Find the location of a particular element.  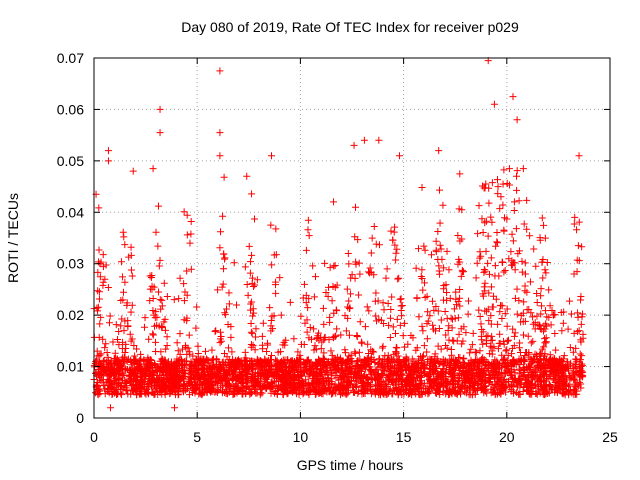

x-tick-label: 5 is located at coordinates (197, 437).